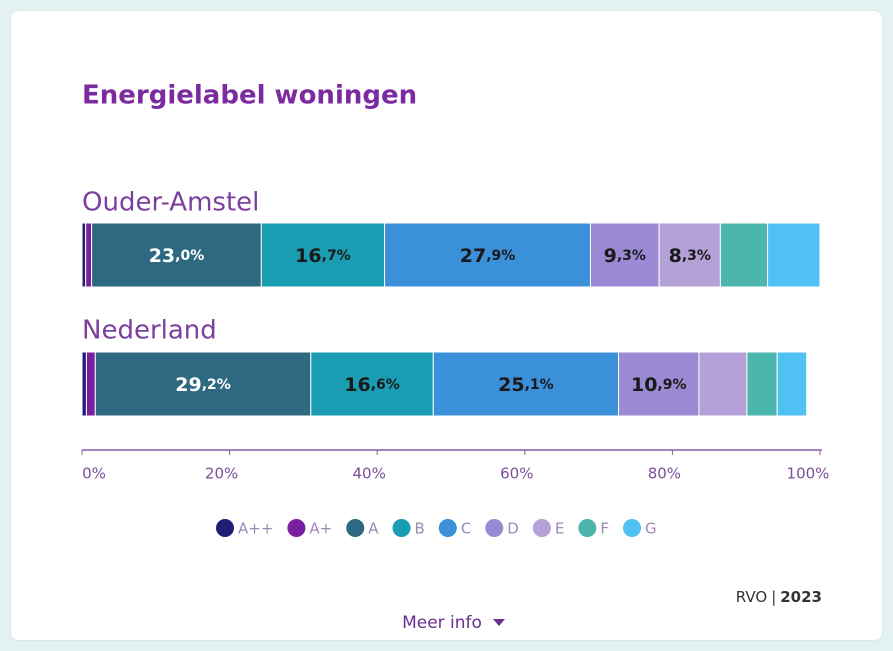 The height and width of the screenshot is (651, 893). What do you see at coordinates (94, 474) in the screenshot?
I see `x-tick-label: 0%` at bounding box center [94, 474].